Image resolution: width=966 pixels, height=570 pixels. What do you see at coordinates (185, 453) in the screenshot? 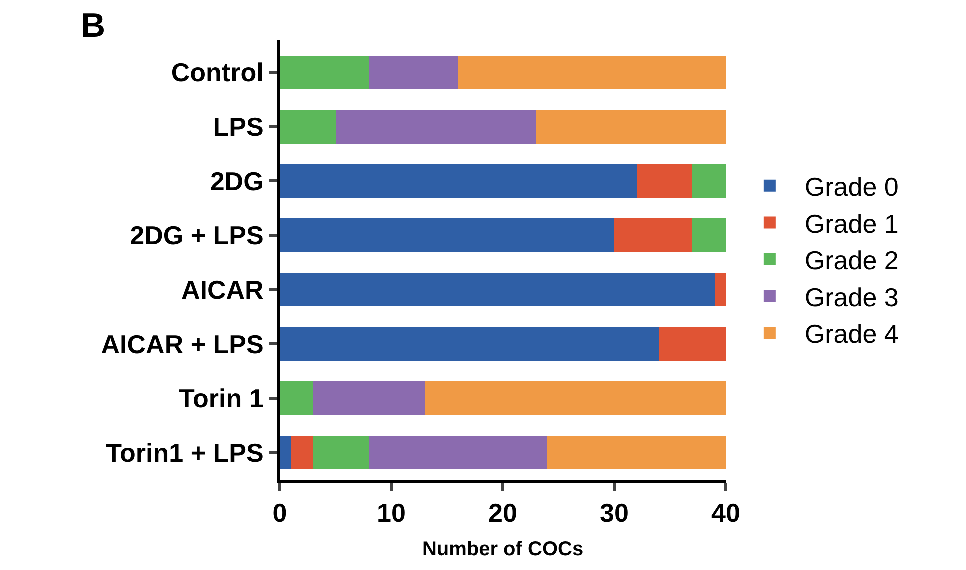
I see `y-tick-label: Torin1 + LPS` at bounding box center [185, 453].